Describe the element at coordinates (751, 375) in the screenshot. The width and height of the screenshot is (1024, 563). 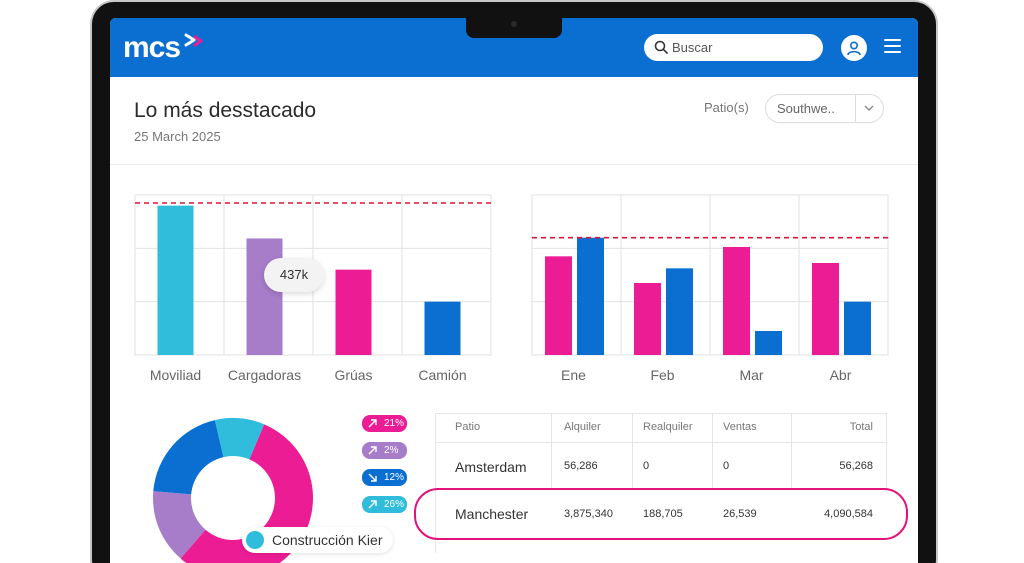
I see `month-label: Mar` at that location.